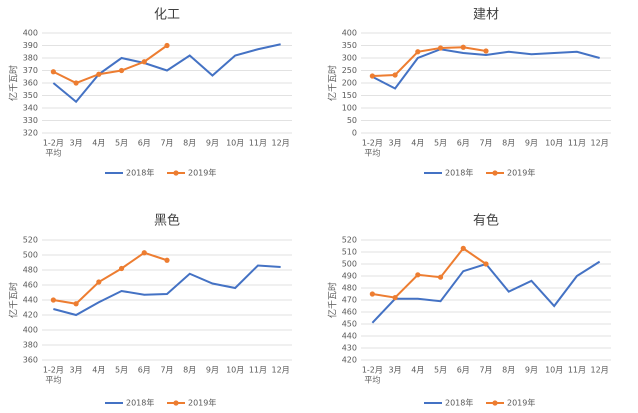  Describe the element at coordinates (167, 221) in the screenshot. I see `chart-title: 黑色` at that location.